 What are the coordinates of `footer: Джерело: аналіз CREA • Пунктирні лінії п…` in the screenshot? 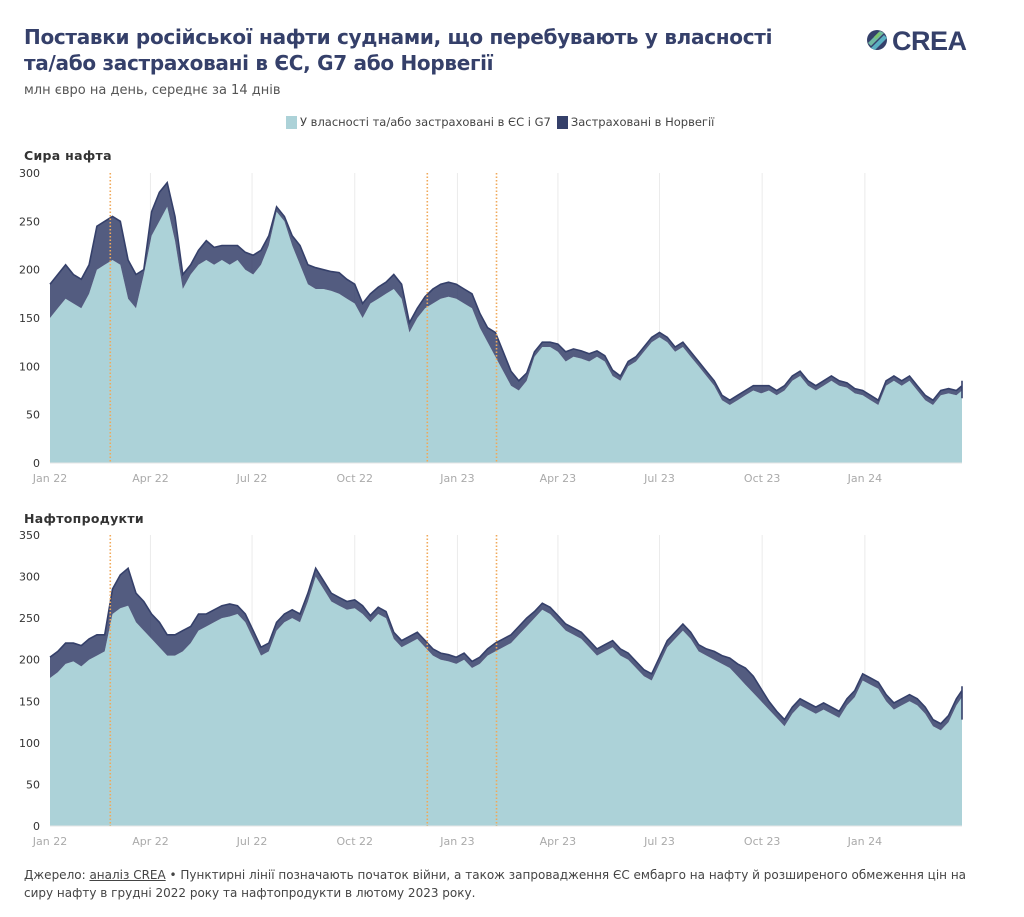 It's located at (504, 884).